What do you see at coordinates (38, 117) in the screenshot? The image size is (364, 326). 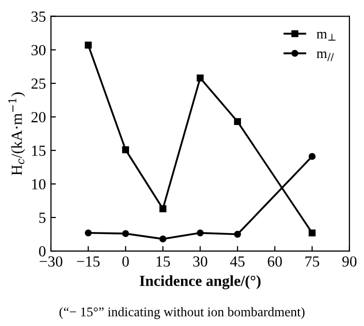 I see `y-tick-label: 20` at bounding box center [38, 117].